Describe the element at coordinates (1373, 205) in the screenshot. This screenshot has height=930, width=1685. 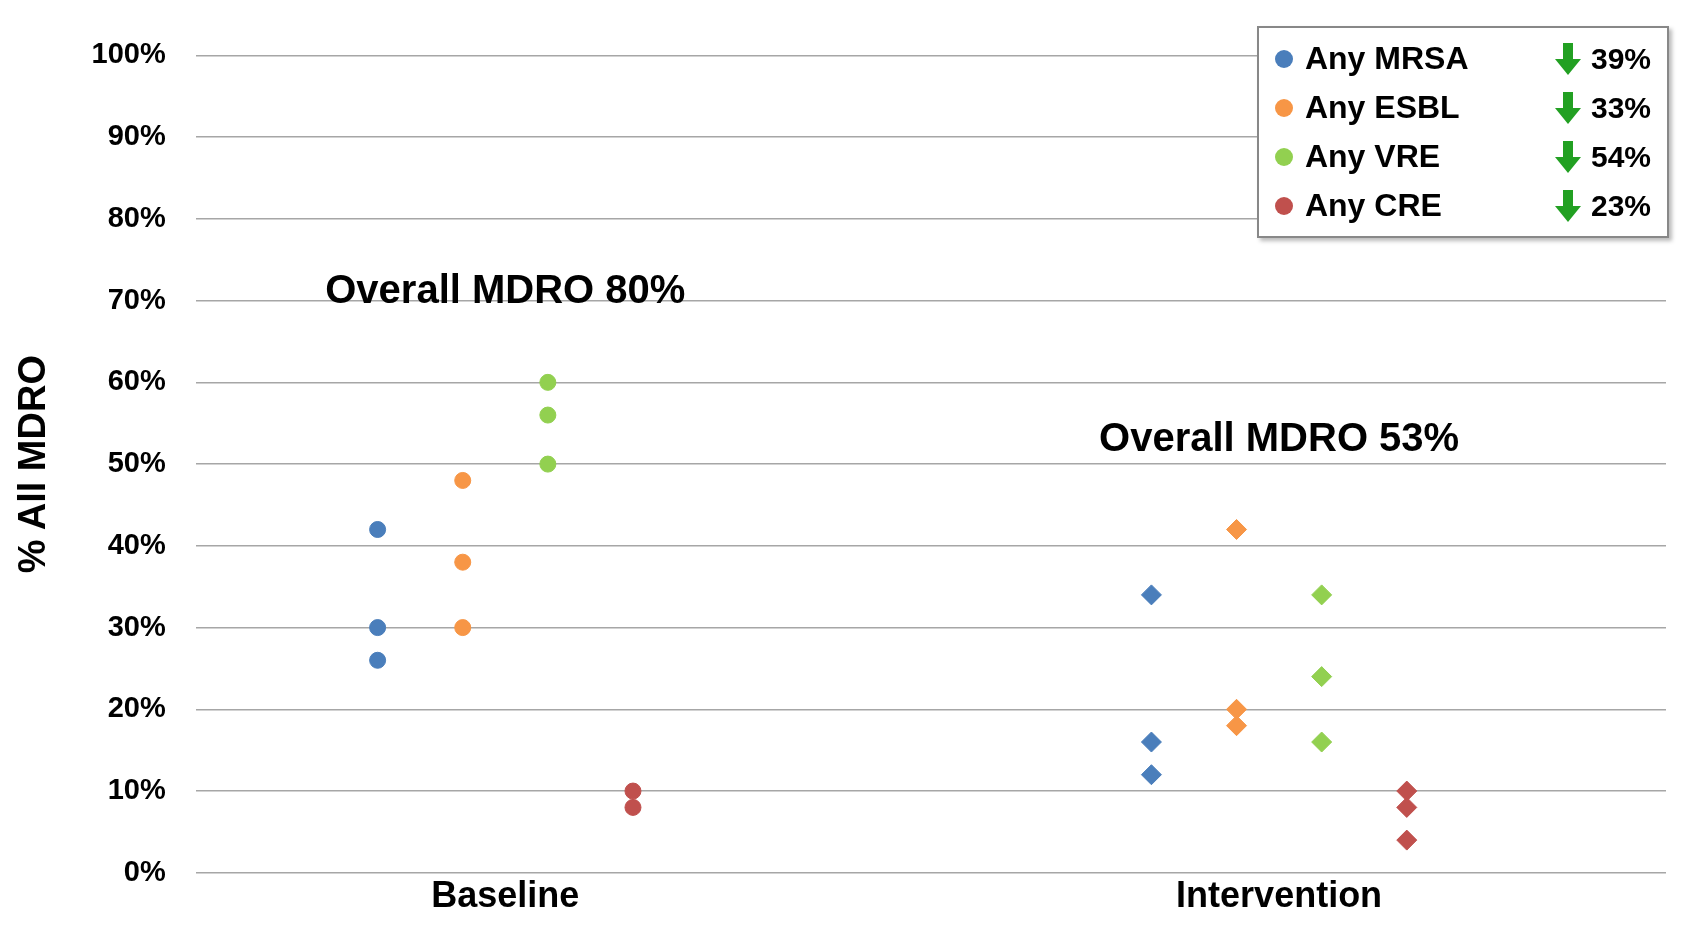
I see `legend-label: Any CRE` at that location.